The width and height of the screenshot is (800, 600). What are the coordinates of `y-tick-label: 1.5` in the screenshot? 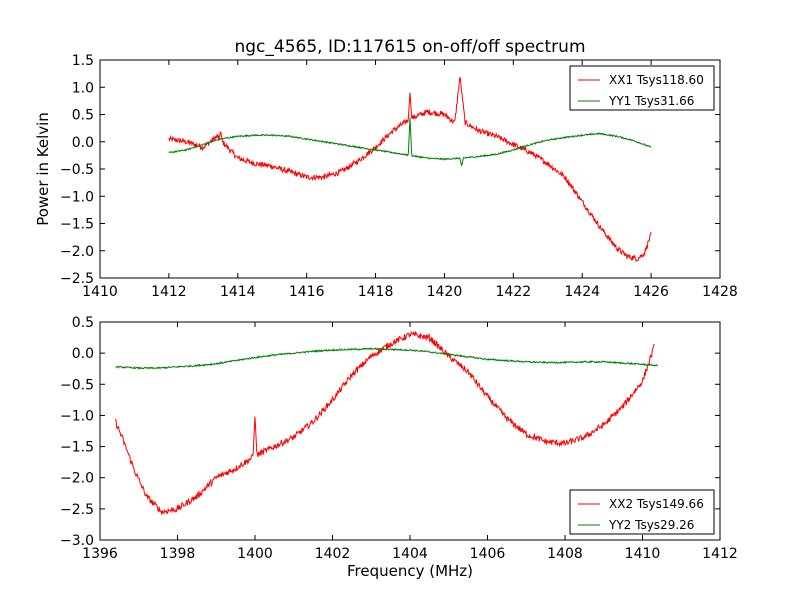 It's located at (83, 61).